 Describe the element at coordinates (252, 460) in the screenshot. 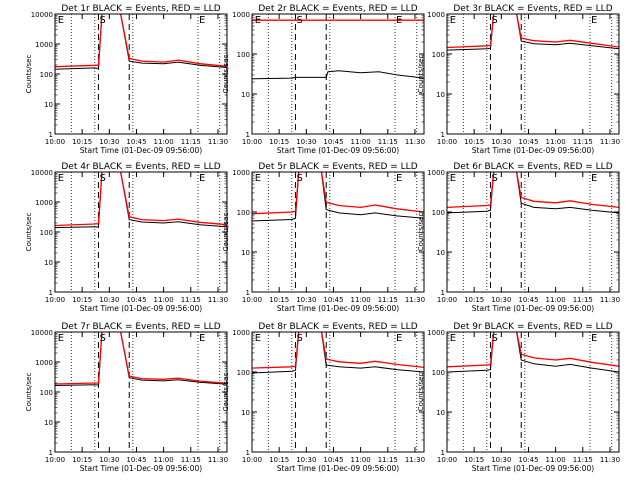

I see `x-tick-label: 10:00` at that location.